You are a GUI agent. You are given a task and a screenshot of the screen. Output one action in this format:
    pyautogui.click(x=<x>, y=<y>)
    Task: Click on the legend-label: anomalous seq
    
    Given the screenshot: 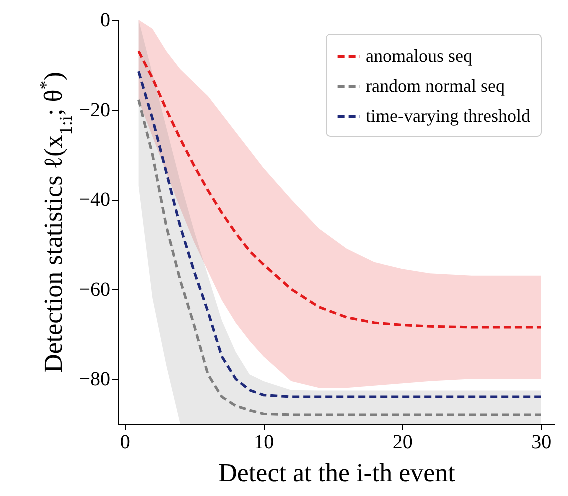 What is the action you would take?
    pyautogui.click(x=419, y=56)
    